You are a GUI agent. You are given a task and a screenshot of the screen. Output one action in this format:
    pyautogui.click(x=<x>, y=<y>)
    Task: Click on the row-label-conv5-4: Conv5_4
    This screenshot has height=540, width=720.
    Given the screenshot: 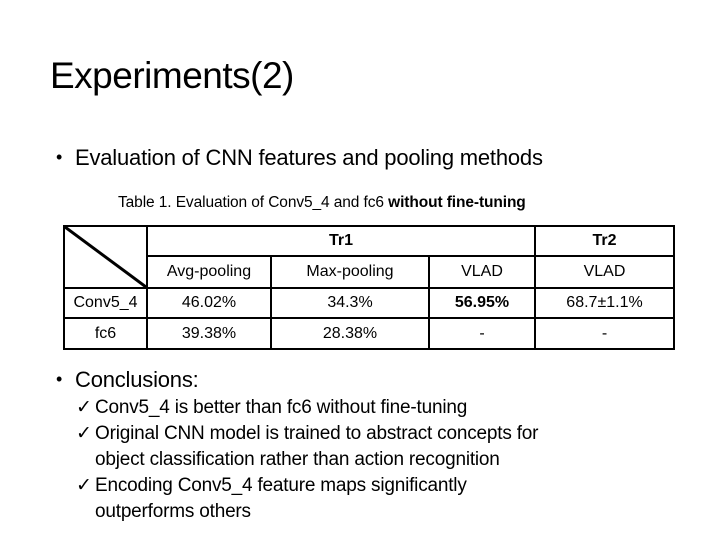 What is the action you would take?
    pyautogui.click(x=105, y=303)
    